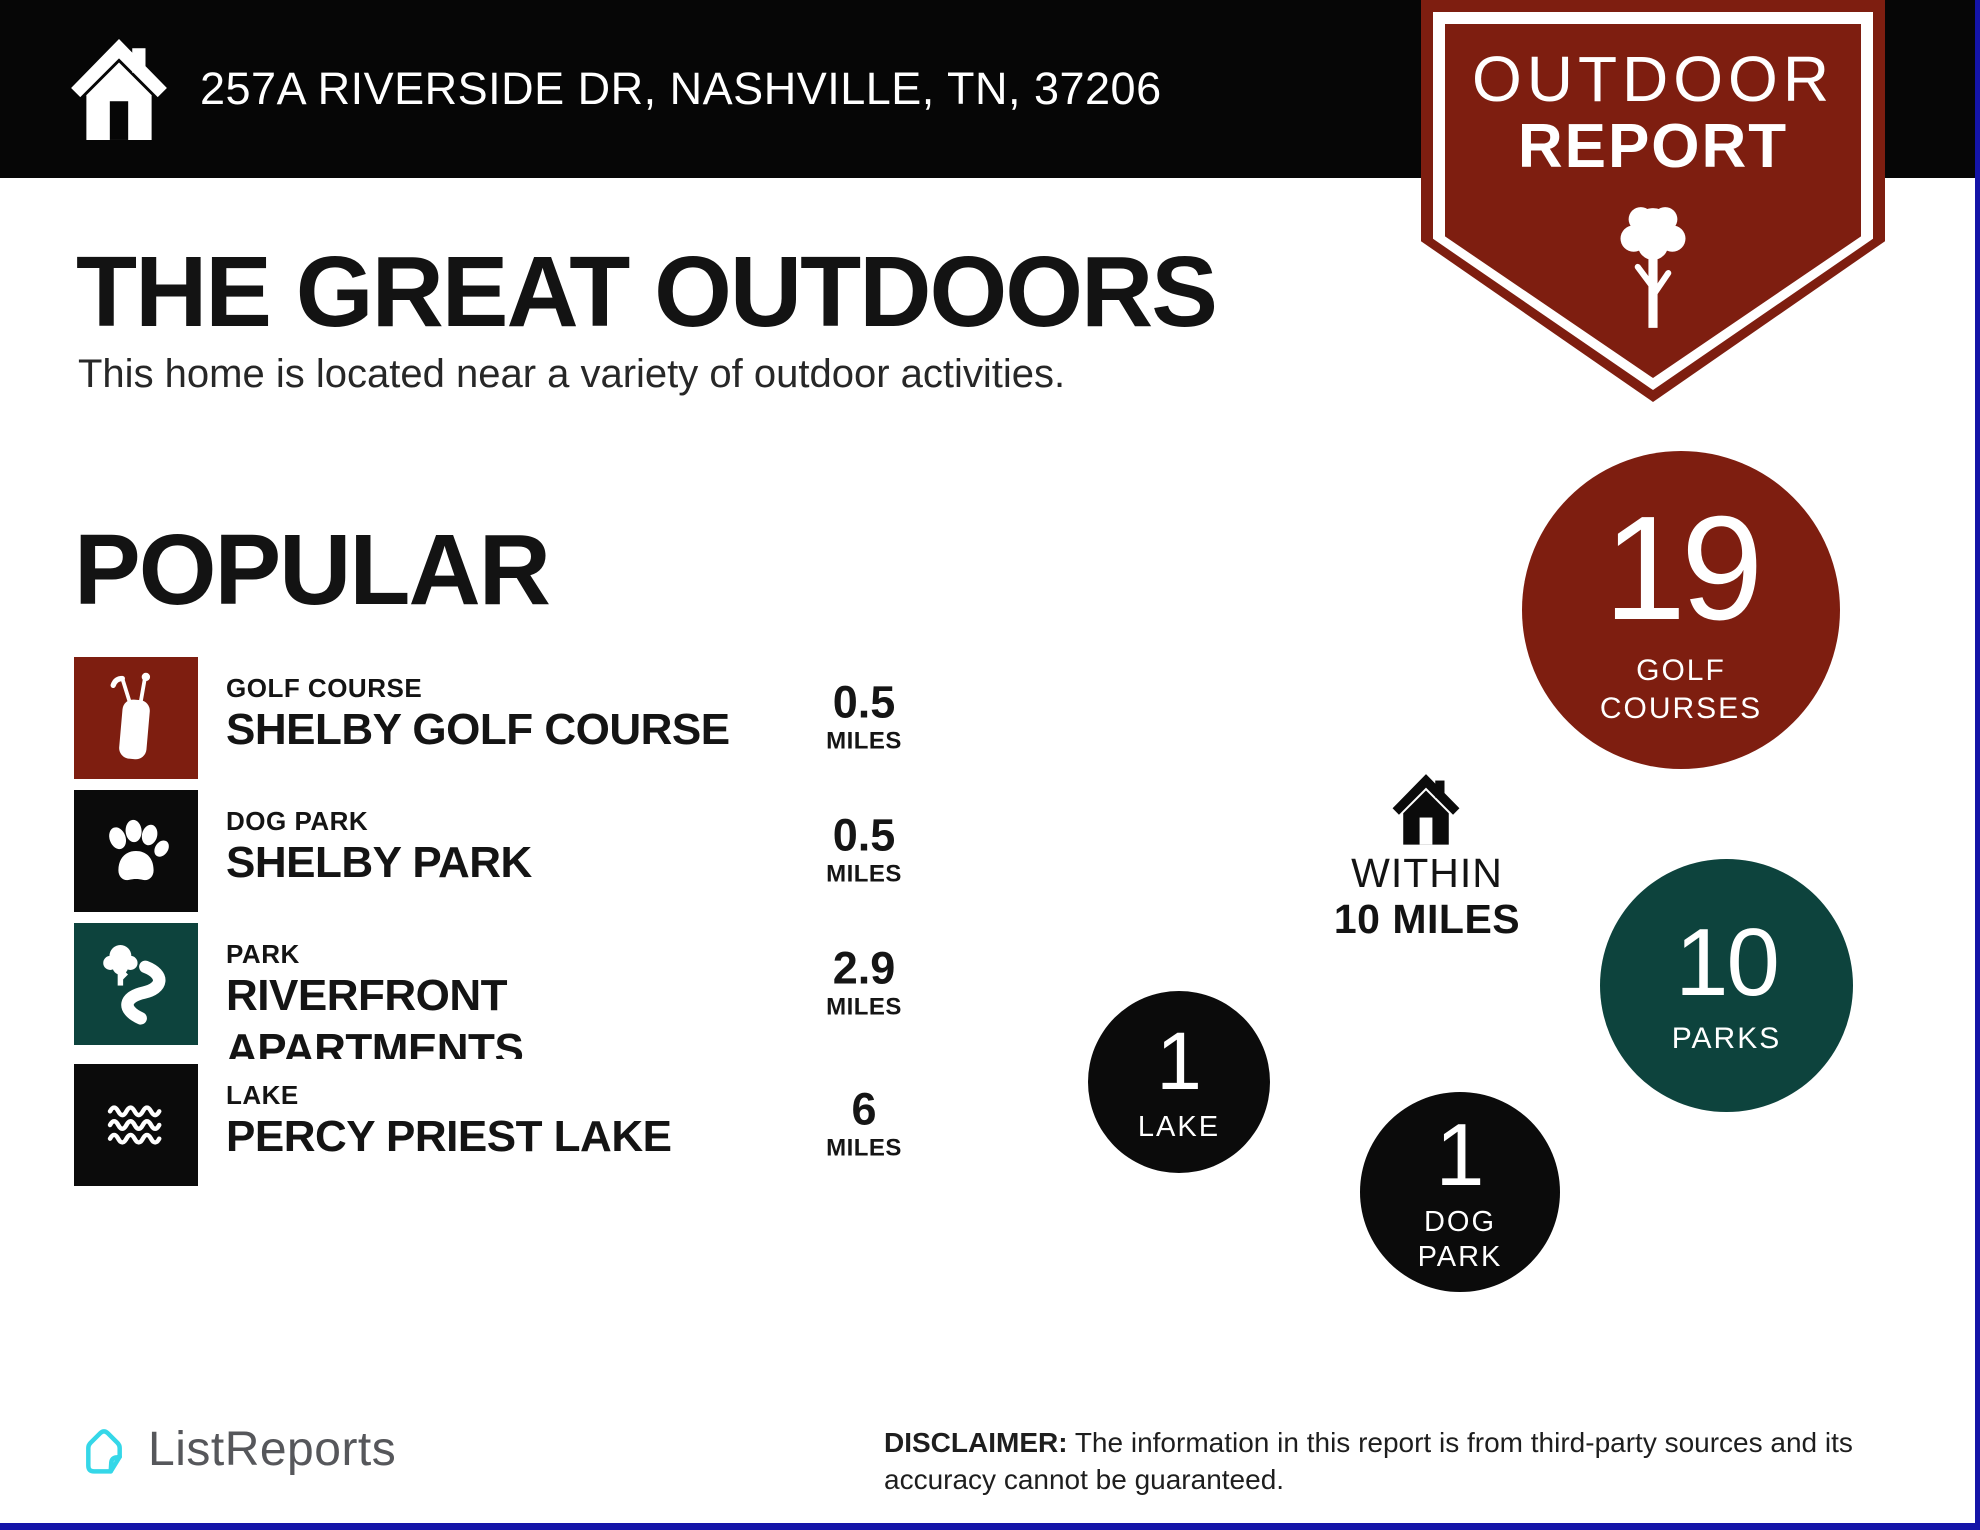 The width and height of the screenshot is (1980, 1530). I want to click on golf-courses-circle: 19 GOLF COURSES, so click(1681, 610).